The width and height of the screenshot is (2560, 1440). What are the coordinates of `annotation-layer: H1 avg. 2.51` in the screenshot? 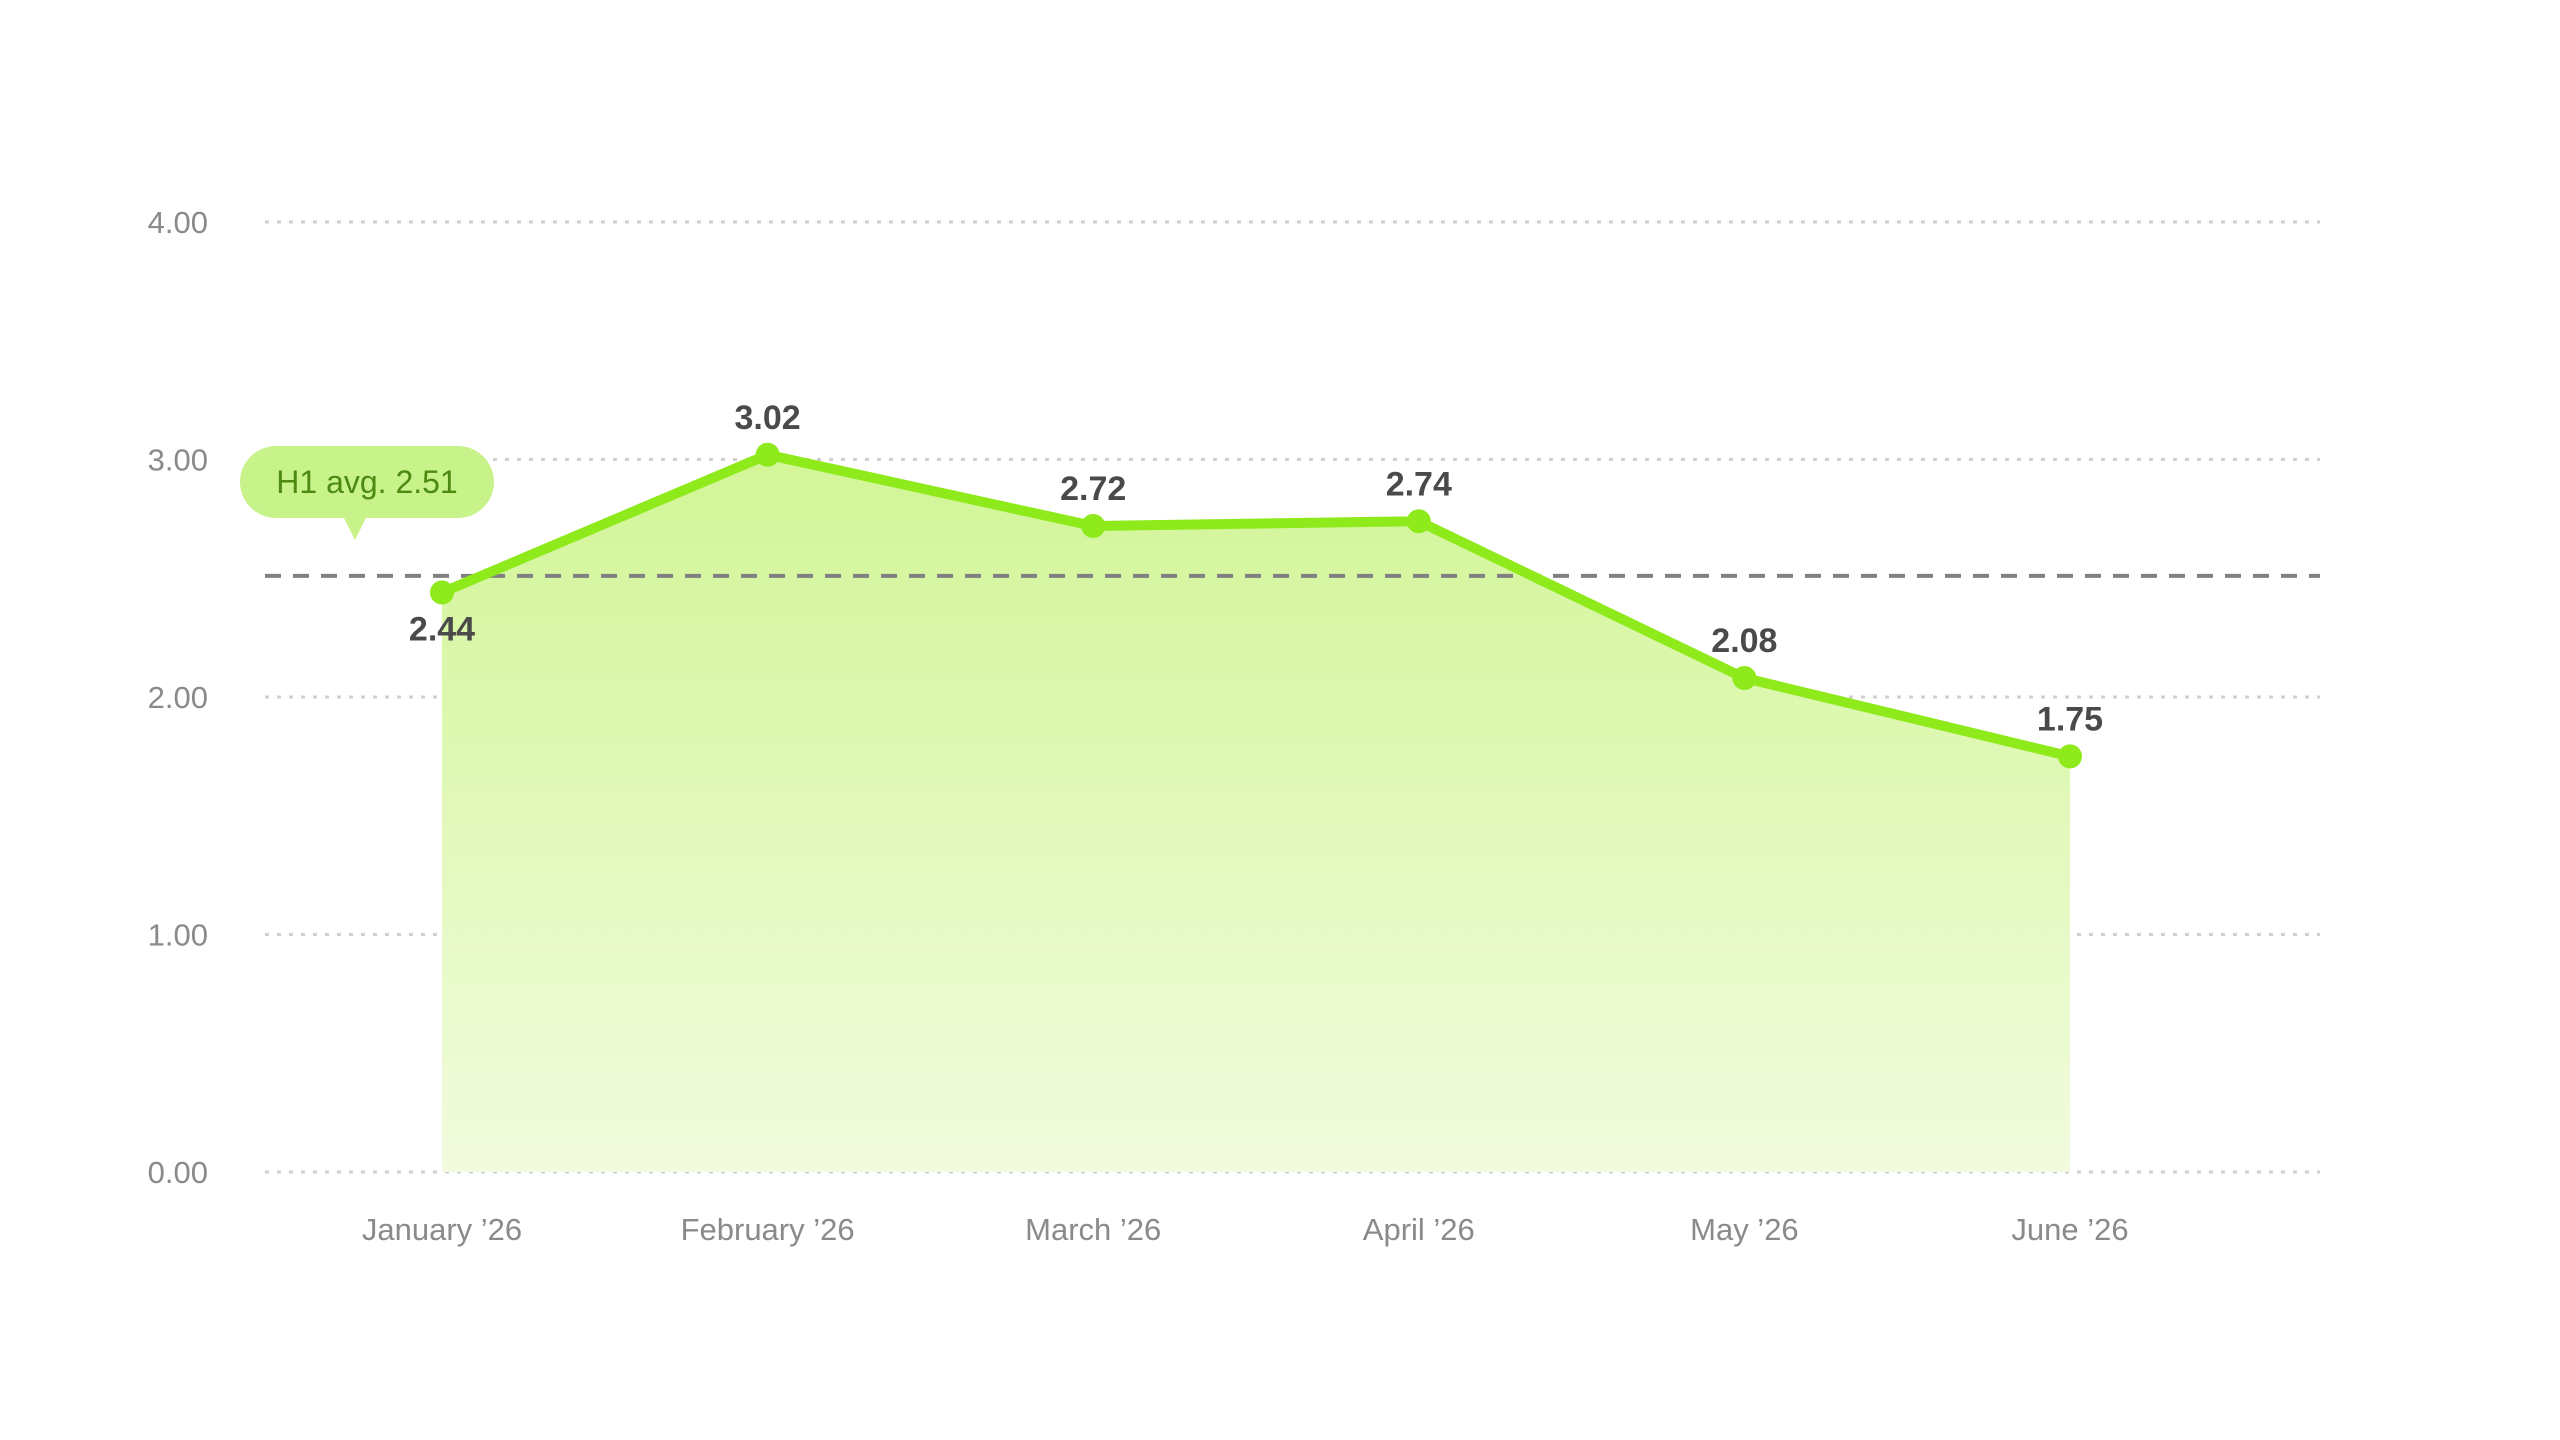 It's located at (367, 493).